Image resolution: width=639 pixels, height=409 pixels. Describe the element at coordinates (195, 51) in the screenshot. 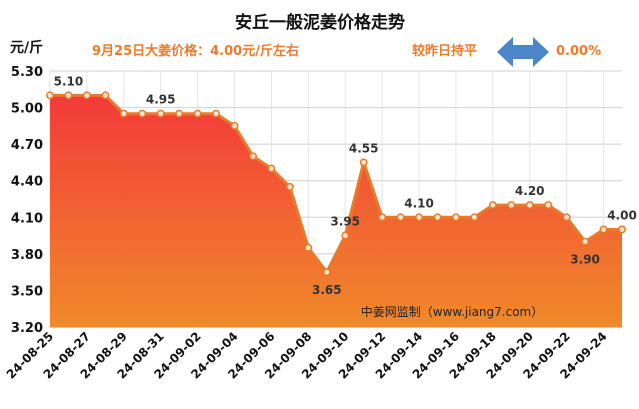

I see `subtitle: 9月25日大姜价格：4.00元/斤左右` at that location.